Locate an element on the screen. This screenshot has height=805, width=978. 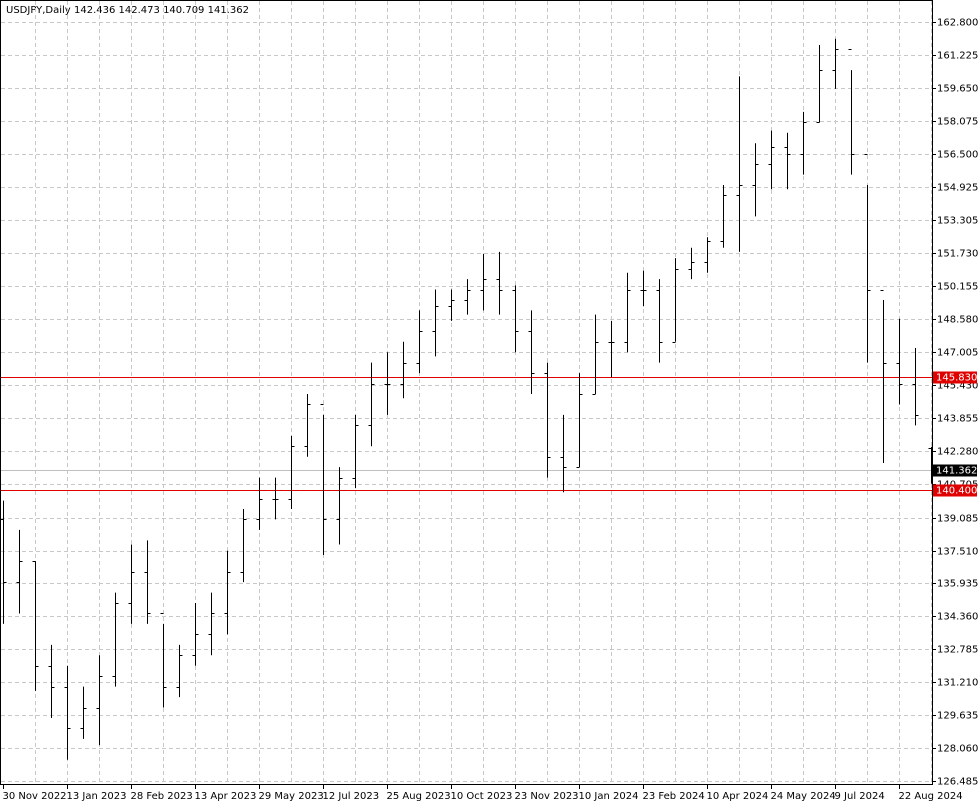
x-tick-label: 24 May 2024 is located at coordinates (803, 796).